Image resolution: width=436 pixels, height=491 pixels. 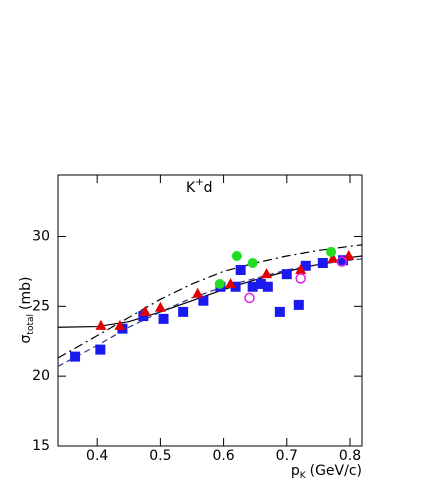 What do you see at coordinates (223, 456) in the screenshot?
I see `x-tick-label: 0.6` at bounding box center [223, 456].